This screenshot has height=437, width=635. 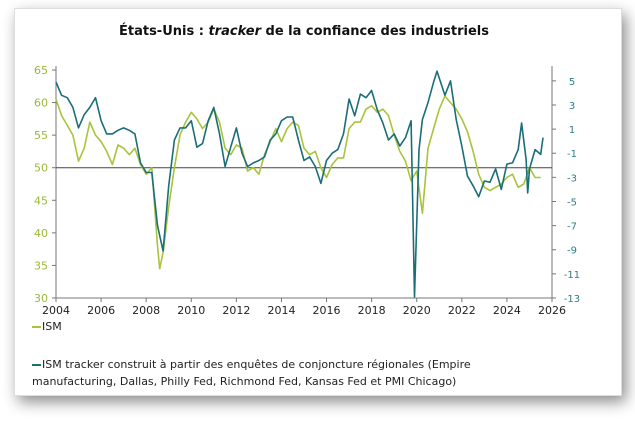 What do you see at coordinates (236, 310) in the screenshot?
I see `x-tick-label: 2012` at bounding box center [236, 310].